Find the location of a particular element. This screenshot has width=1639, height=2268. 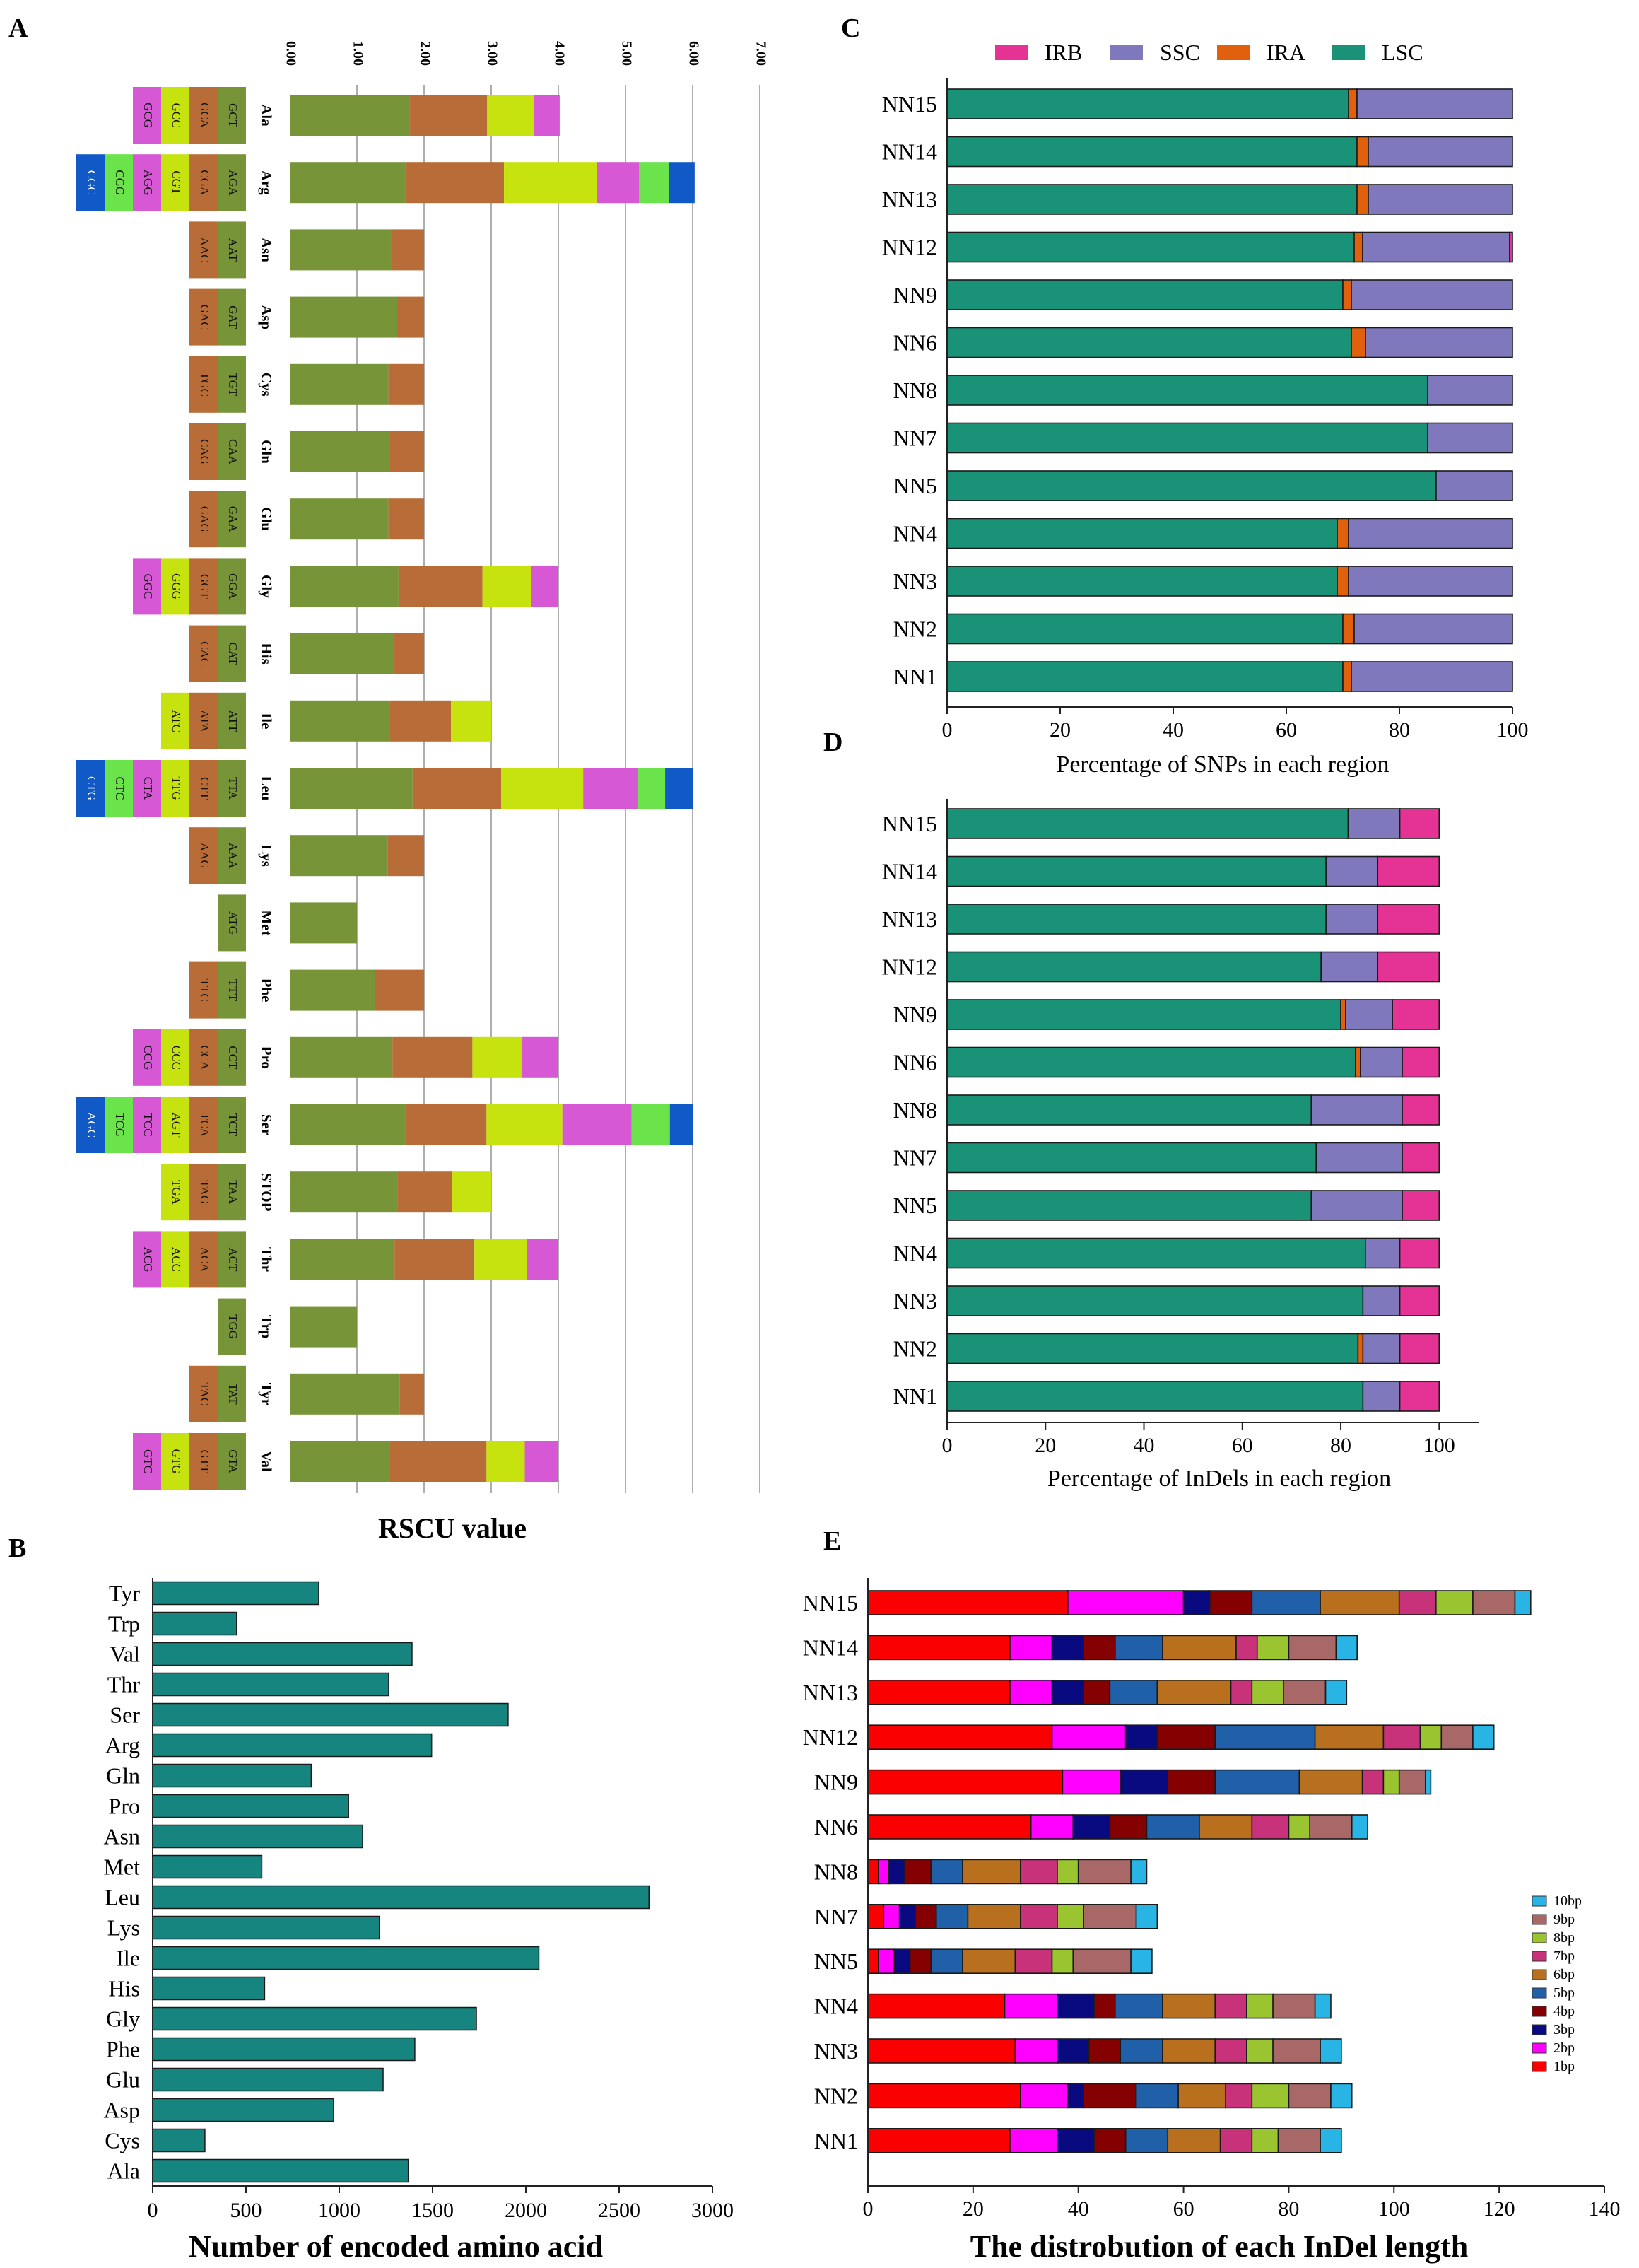

amino-acid-label: Ile is located at coordinates (267, 721).